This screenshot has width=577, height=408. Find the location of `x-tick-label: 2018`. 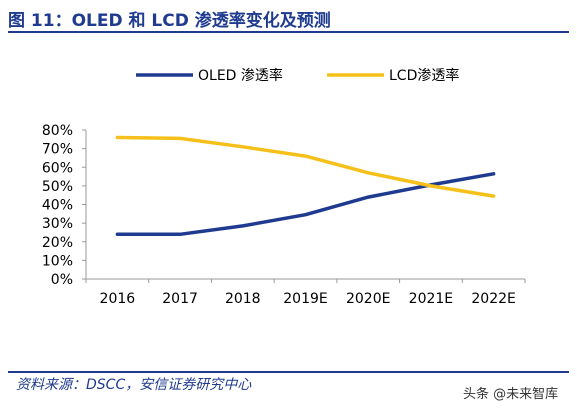

x-tick-label: 2018 is located at coordinates (243, 299).